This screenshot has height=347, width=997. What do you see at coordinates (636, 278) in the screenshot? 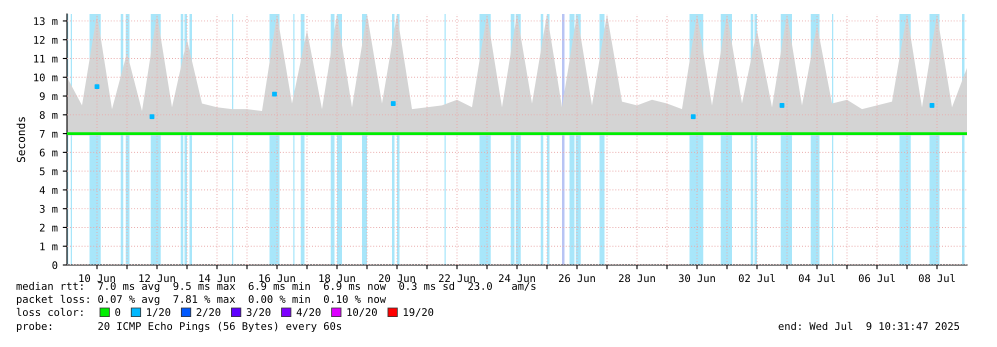
I see `x-tick-label: 28 Jun` at bounding box center [636, 278].